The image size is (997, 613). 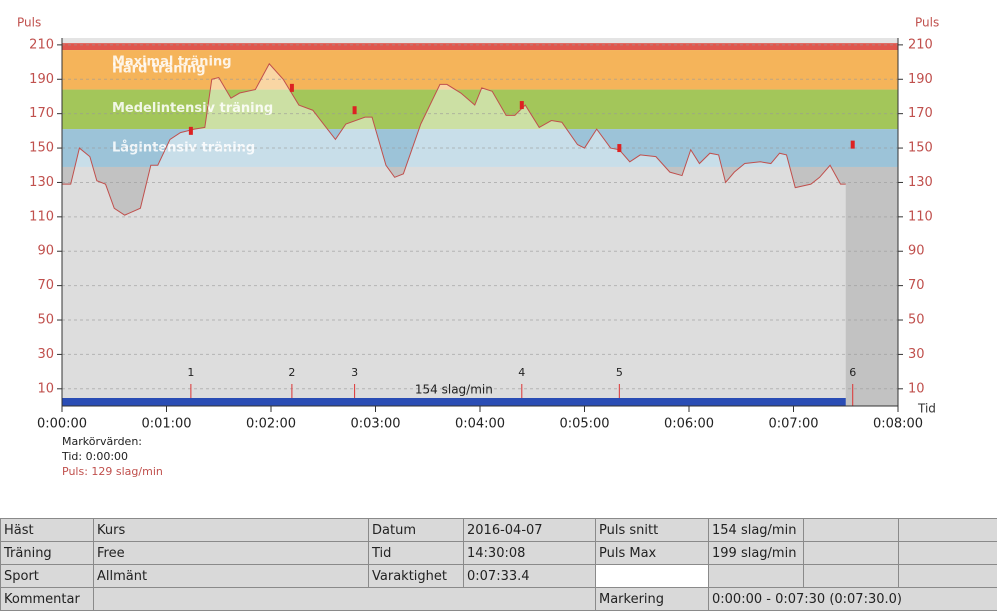 I want to click on marker-label: 4, so click(x=521, y=372).